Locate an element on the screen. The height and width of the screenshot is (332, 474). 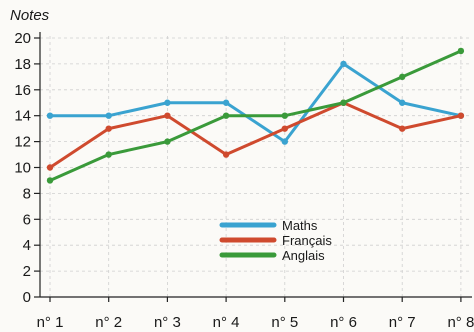
y-tick-label: 2 is located at coordinates (27, 271).